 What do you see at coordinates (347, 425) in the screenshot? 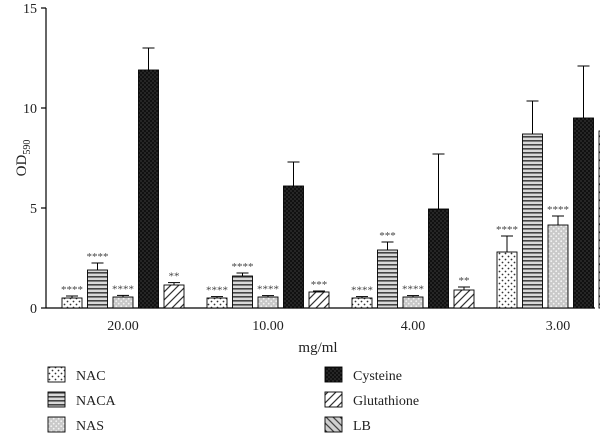
I see `legend-item-lb: LB` at bounding box center [347, 425].